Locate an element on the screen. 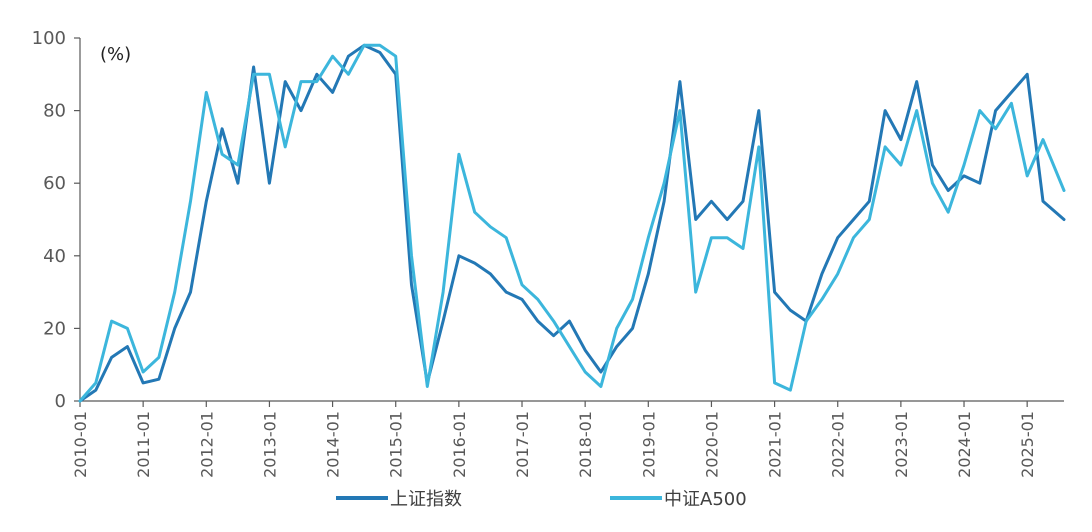 This screenshot has width=1092, height=532. y-tick-label: 100 is located at coordinates (49, 38).